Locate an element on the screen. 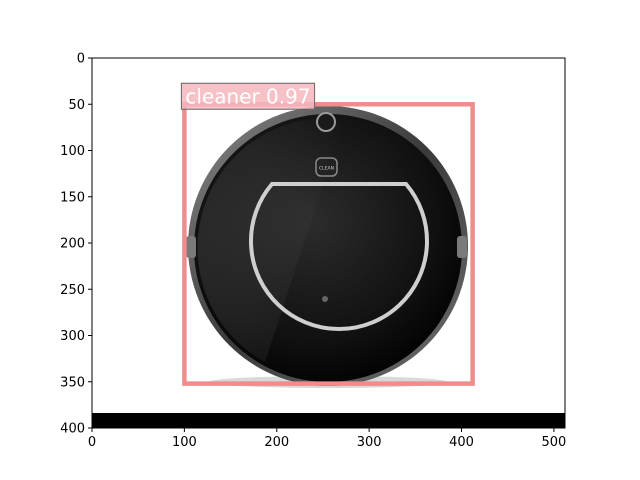 Image resolution: width=640 pixels, height=480 pixels. front-sensor is located at coordinates (326, 122).